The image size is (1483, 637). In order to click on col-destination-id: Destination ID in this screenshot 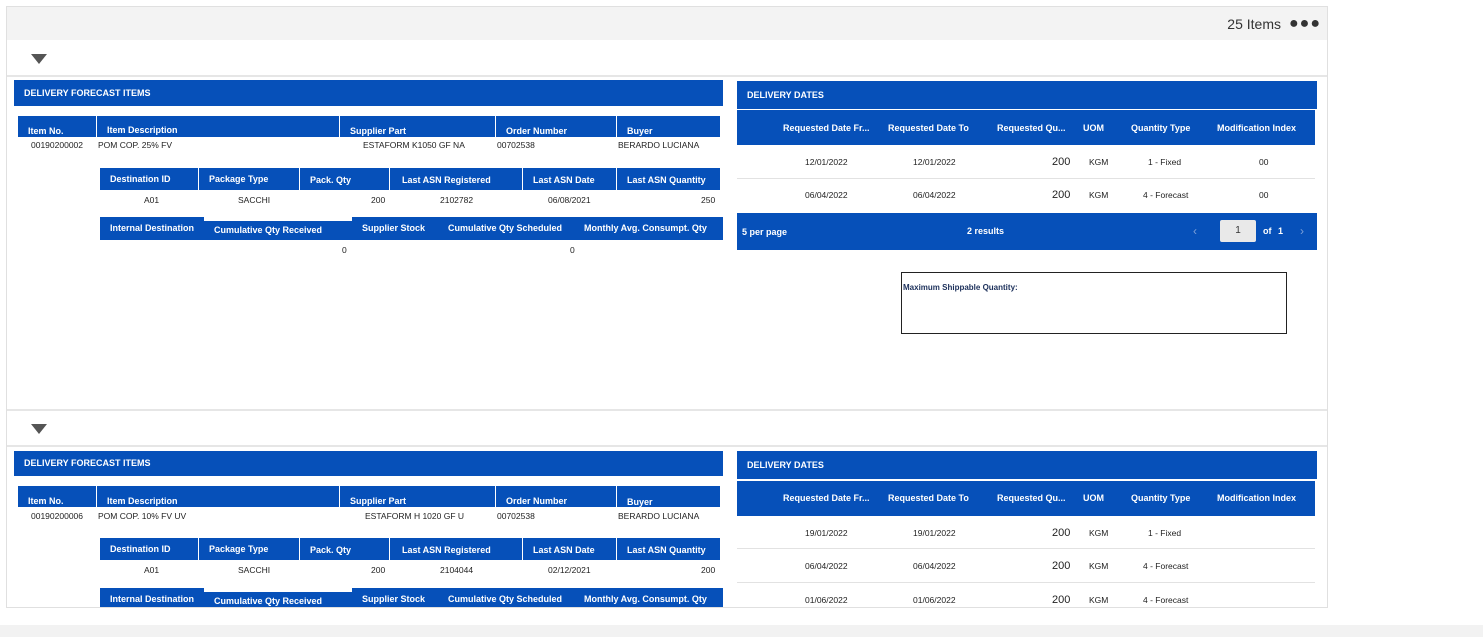, I will do `click(149, 179)`.